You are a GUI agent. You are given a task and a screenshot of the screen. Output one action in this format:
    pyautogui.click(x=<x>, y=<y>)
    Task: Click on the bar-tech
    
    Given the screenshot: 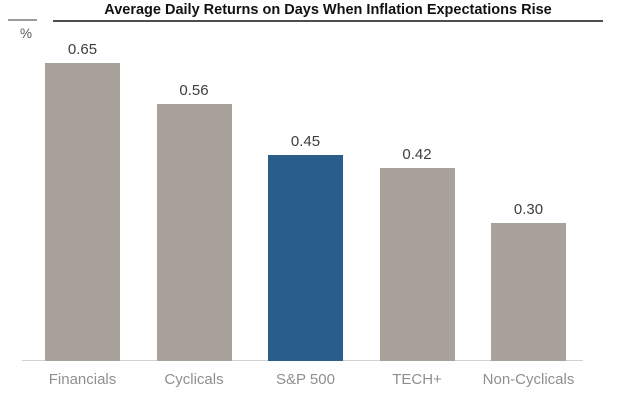 What is the action you would take?
    pyautogui.click(x=417, y=264)
    